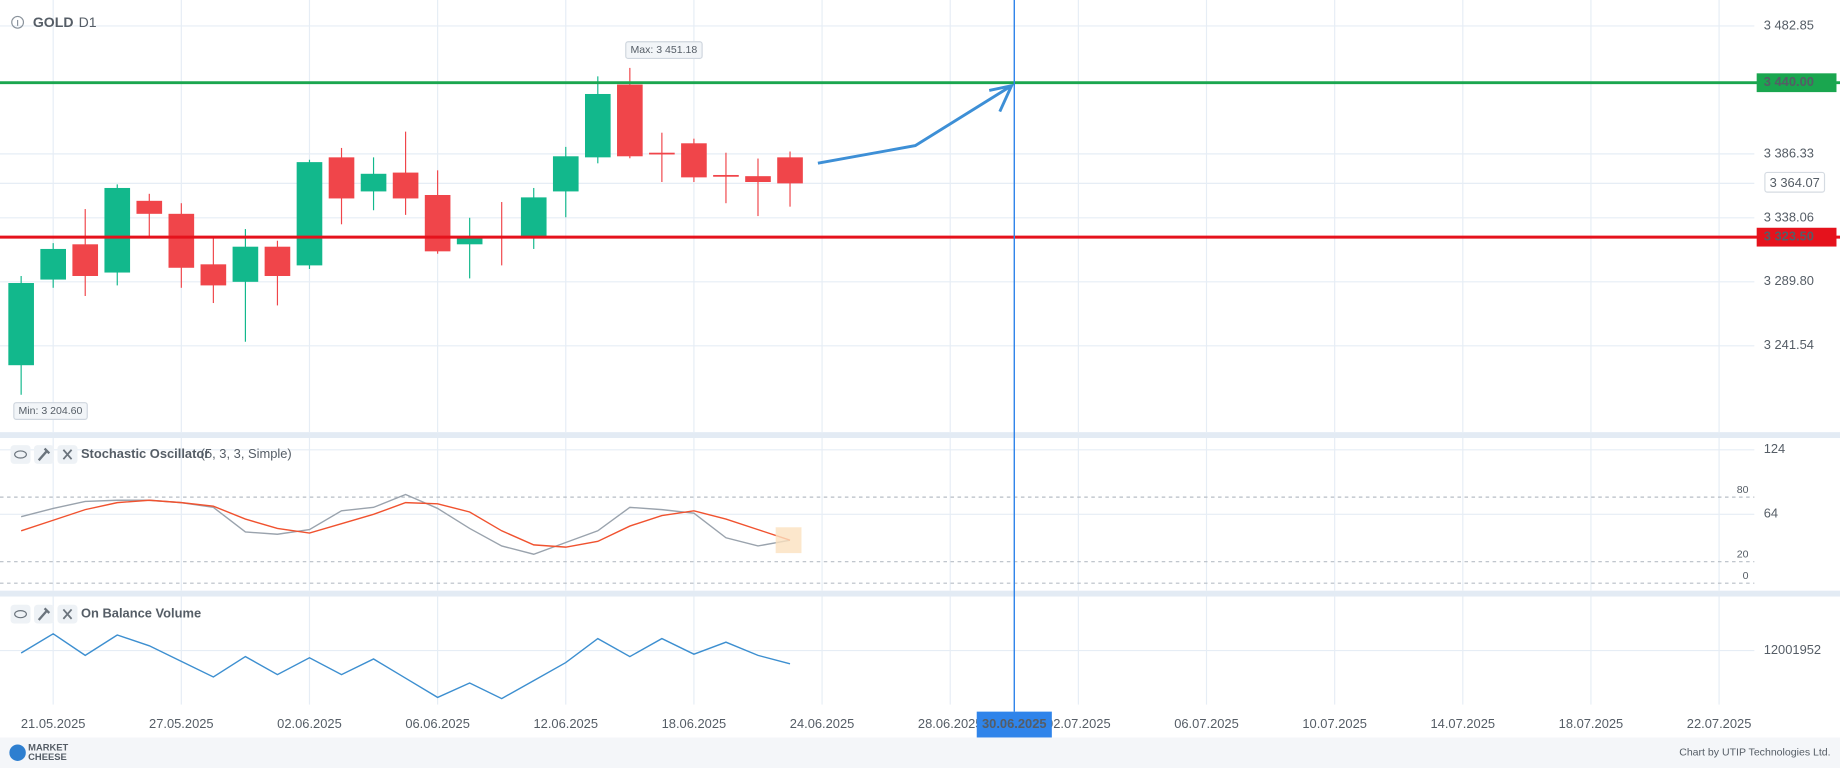 The image size is (1840, 768). Describe the element at coordinates (181, 723) in the screenshot. I see `x-tick-label: 27.05.2025` at that location.